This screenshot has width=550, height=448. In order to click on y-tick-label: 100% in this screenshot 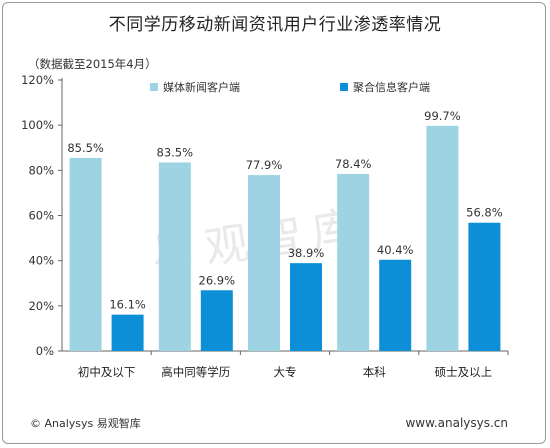, I will do `click(37, 125)`.